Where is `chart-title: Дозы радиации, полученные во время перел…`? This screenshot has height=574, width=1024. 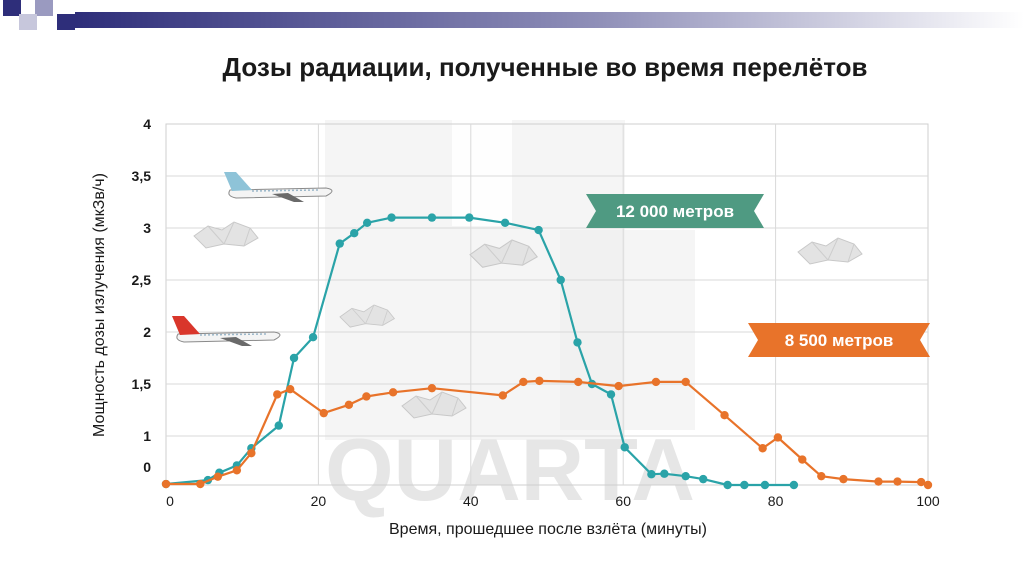
chart-title: Дозы радиации, полученные во время перел… is located at coordinates (545, 67).